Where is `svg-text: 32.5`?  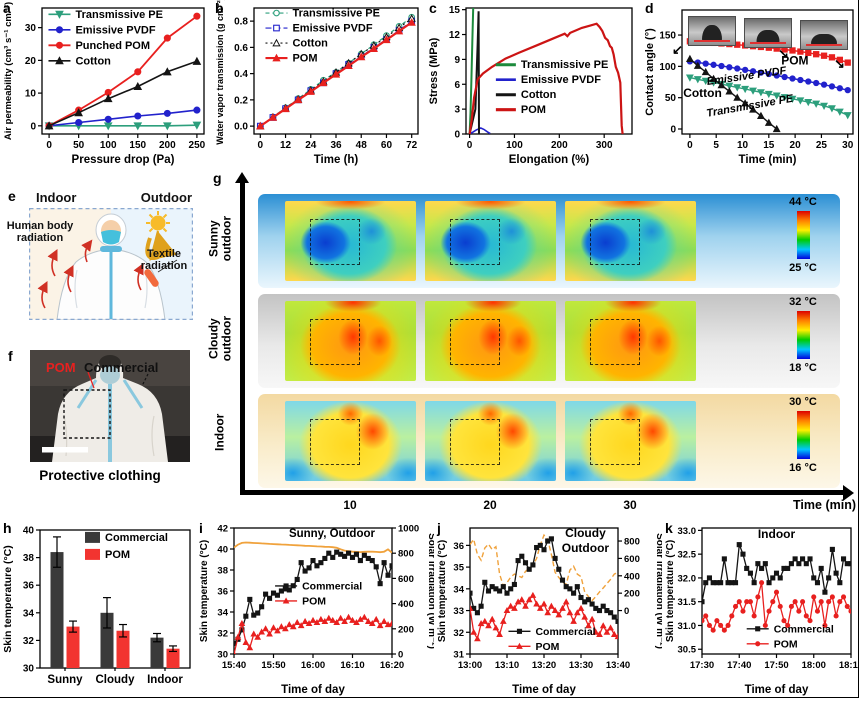 svg-text: 32.5 is located at coordinates (687, 555).